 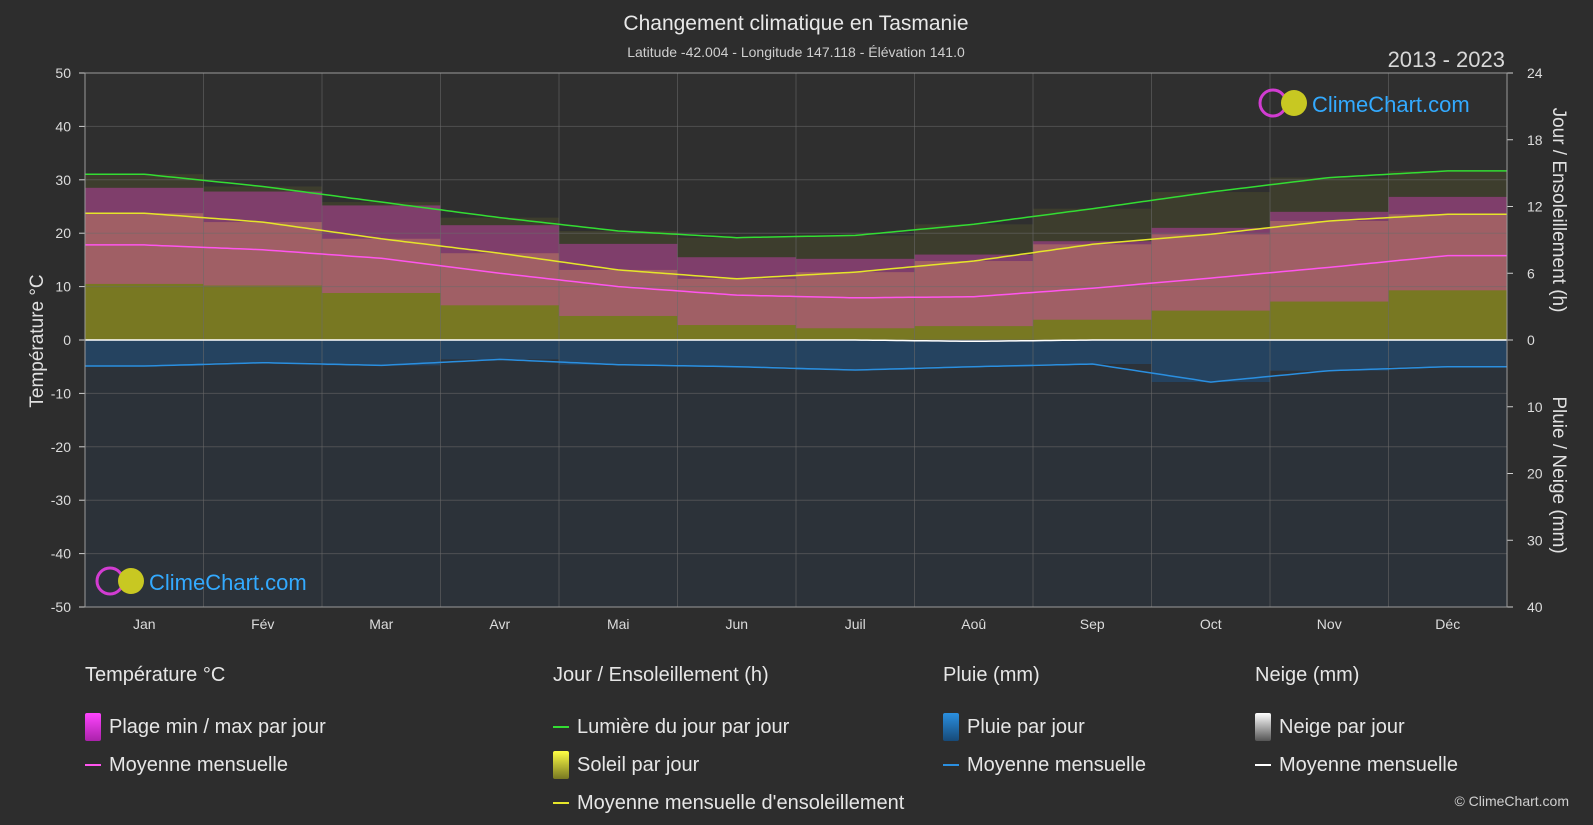 I want to click on right-top-tick-label: 24, so click(x=1535, y=73).